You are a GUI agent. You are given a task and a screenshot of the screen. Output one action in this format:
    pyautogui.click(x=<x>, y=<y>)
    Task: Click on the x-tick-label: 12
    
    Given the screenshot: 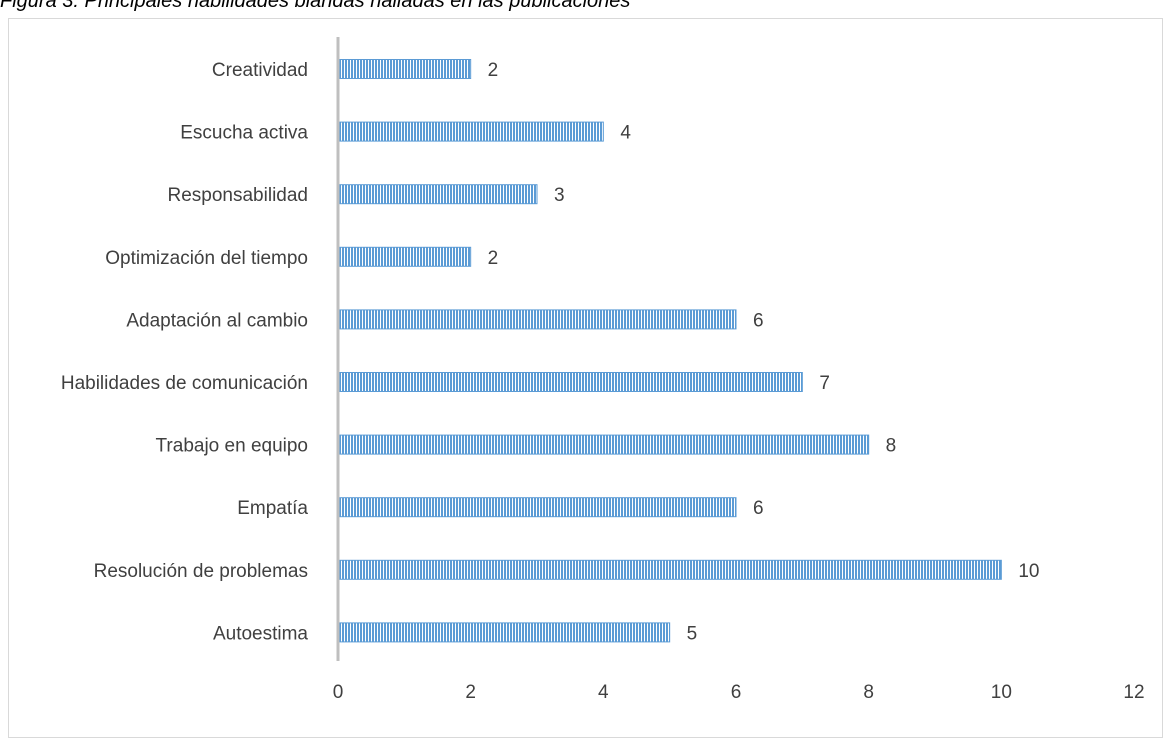 What is the action you would take?
    pyautogui.click(x=1133, y=692)
    